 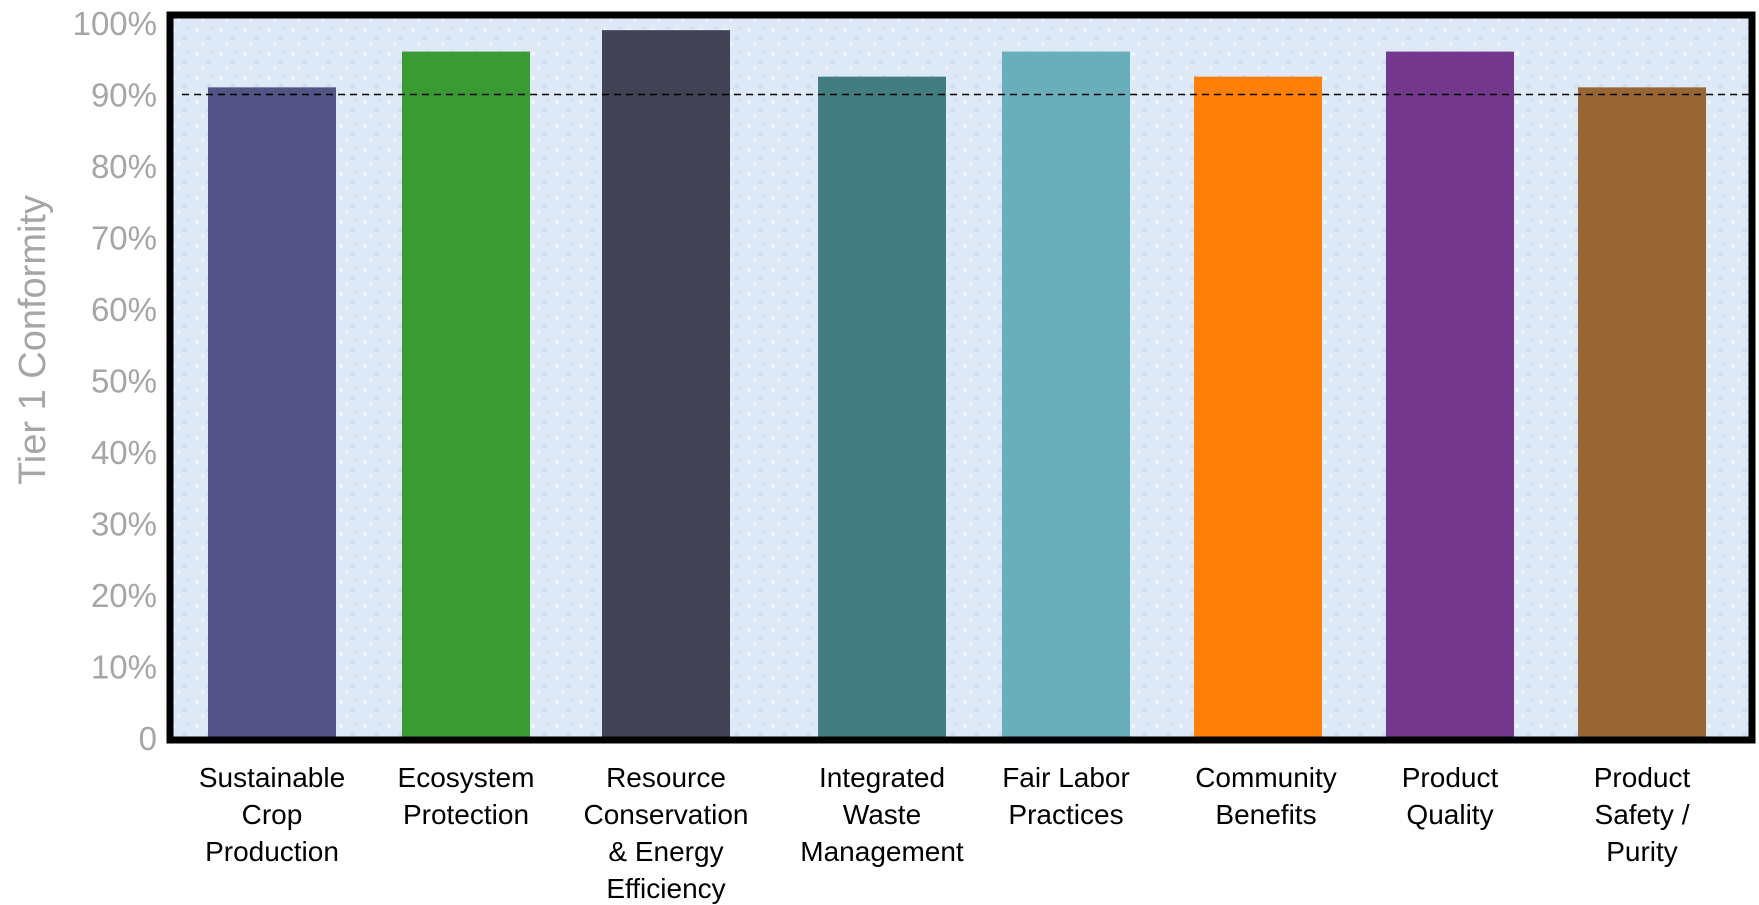 I want to click on y-tick-label: 50%, so click(x=124, y=381).